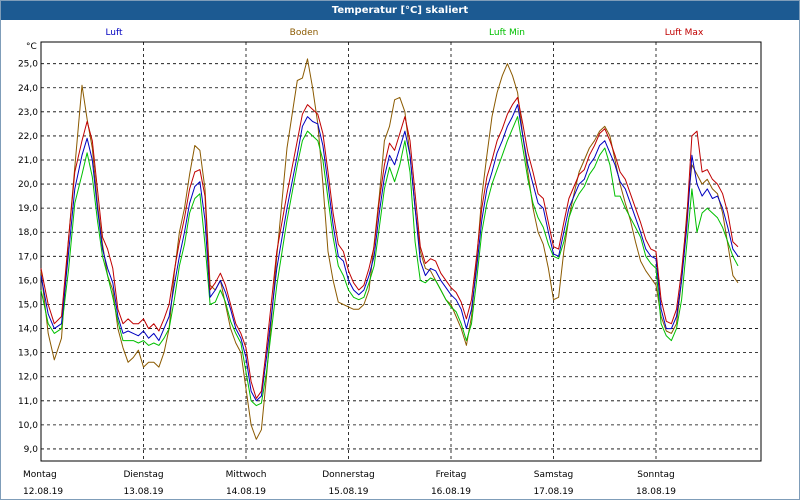 The image size is (800, 500). What do you see at coordinates (28, 402) in the screenshot?
I see `y-tick-label: 11,0` at bounding box center [28, 402].